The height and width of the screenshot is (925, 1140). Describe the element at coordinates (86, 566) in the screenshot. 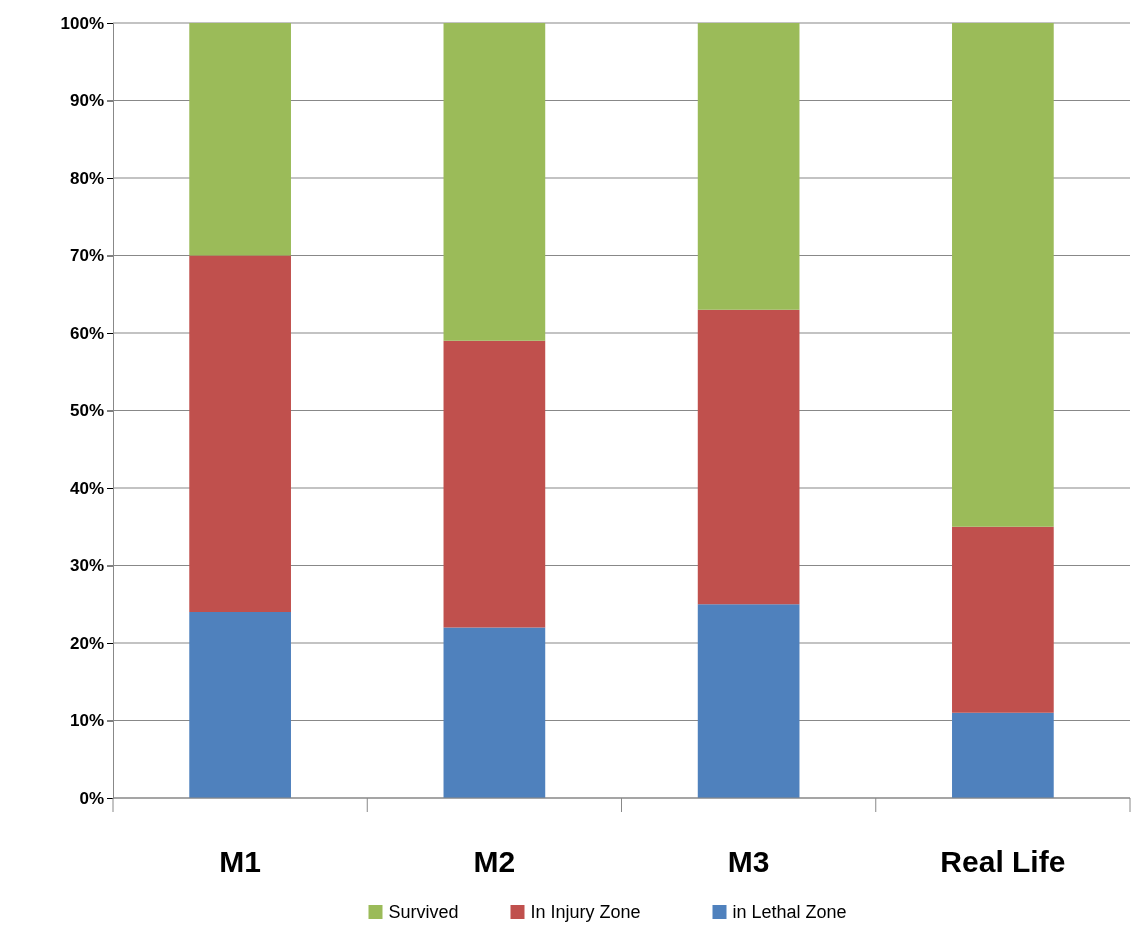

I see `y-tick-label: 30%` at that location.